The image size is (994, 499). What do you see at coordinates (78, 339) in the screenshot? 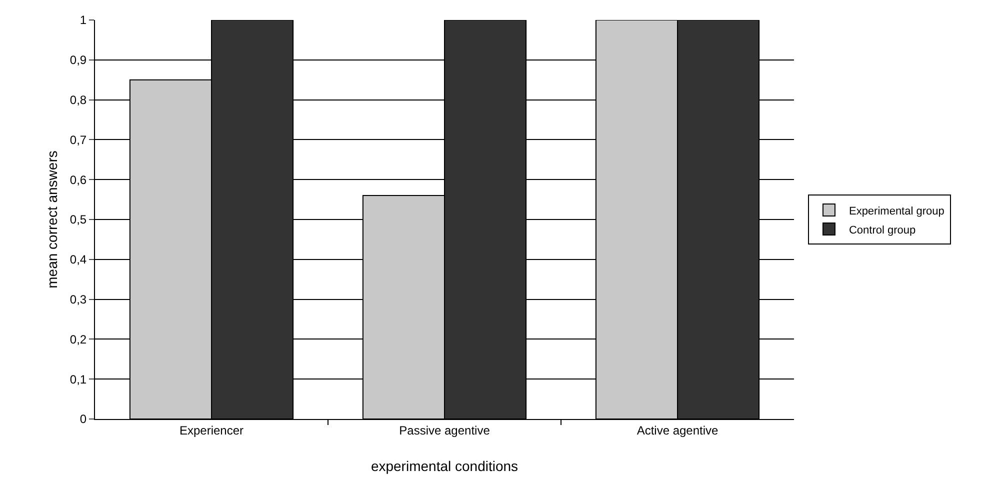
I see `y-tick-label: 0,2` at bounding box center [78, 339].